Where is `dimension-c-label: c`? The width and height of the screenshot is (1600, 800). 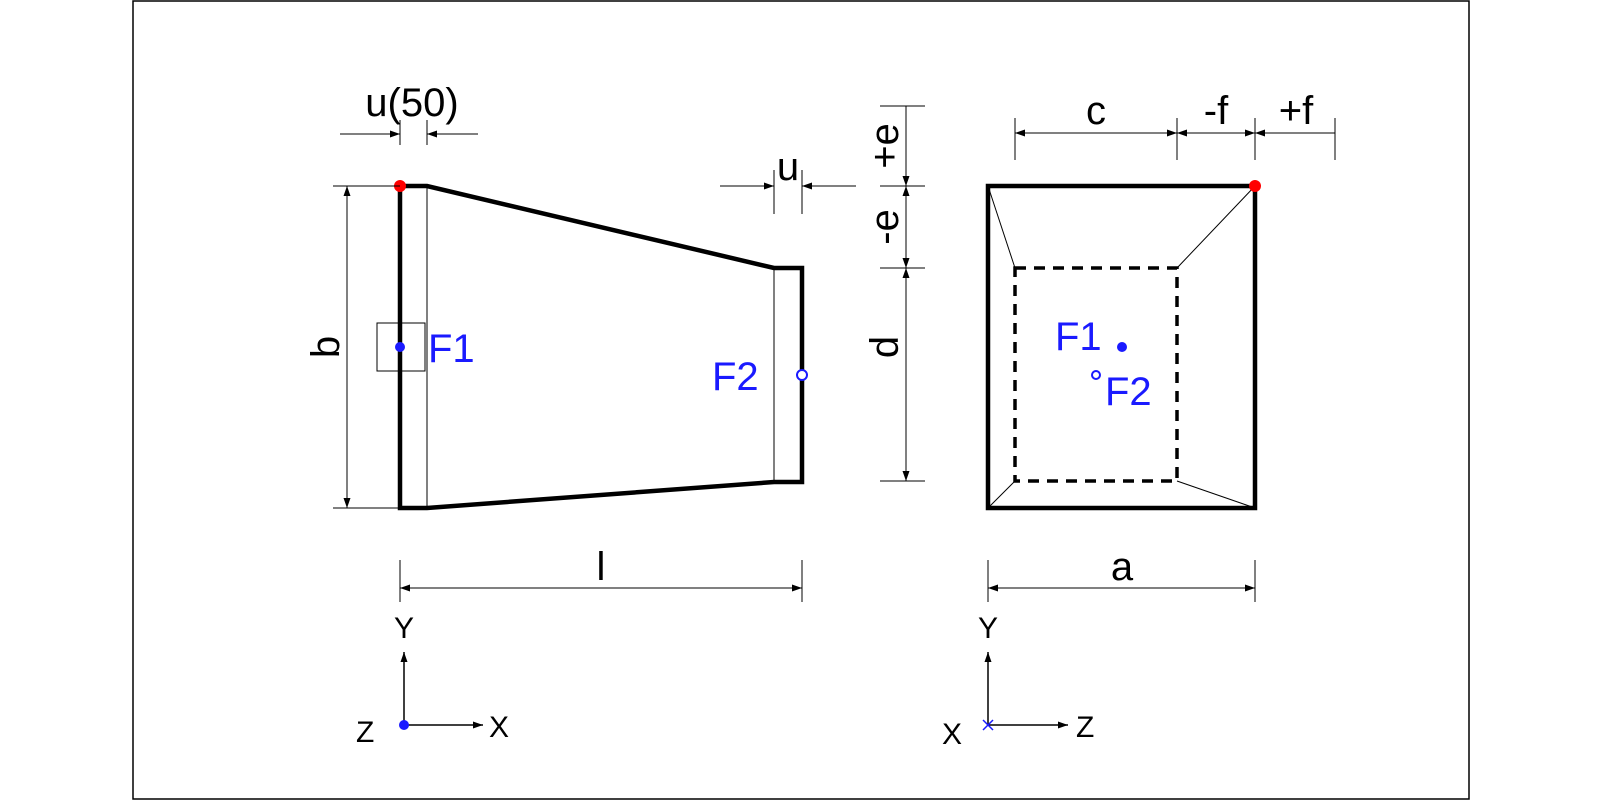 dimension-c-label: c is located at coordinates (1096, 111).